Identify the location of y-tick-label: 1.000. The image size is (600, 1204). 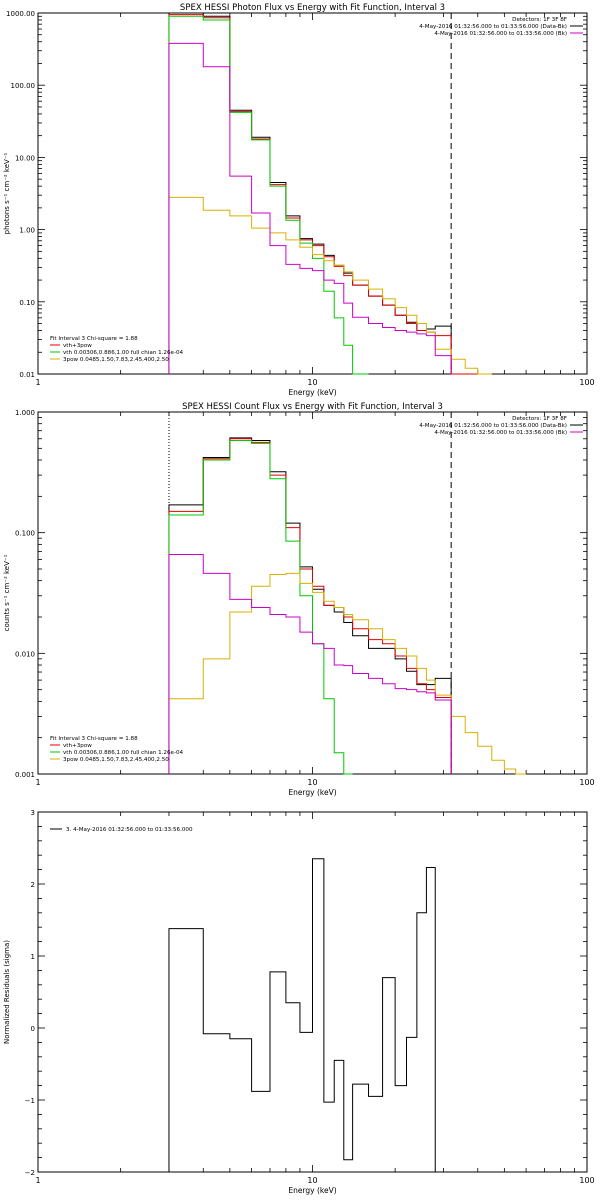
(25, 413).